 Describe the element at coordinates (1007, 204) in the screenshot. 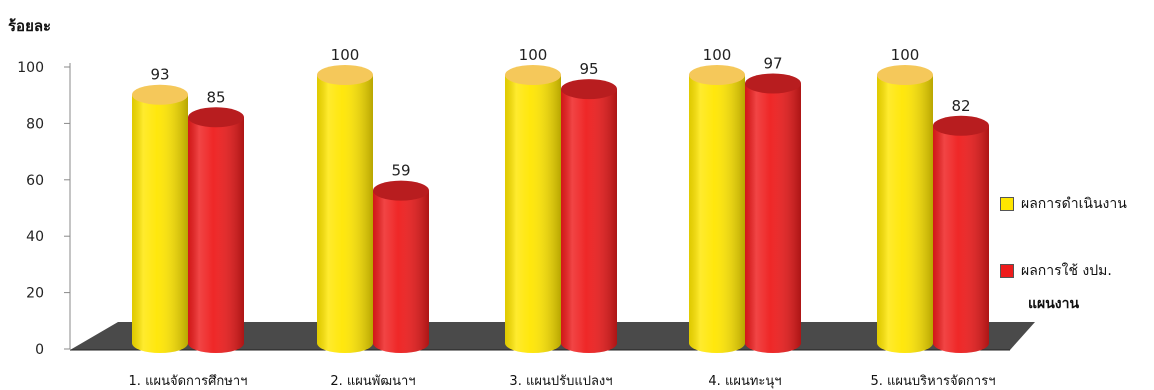

I see `legend-swatch-yellow` at that location.